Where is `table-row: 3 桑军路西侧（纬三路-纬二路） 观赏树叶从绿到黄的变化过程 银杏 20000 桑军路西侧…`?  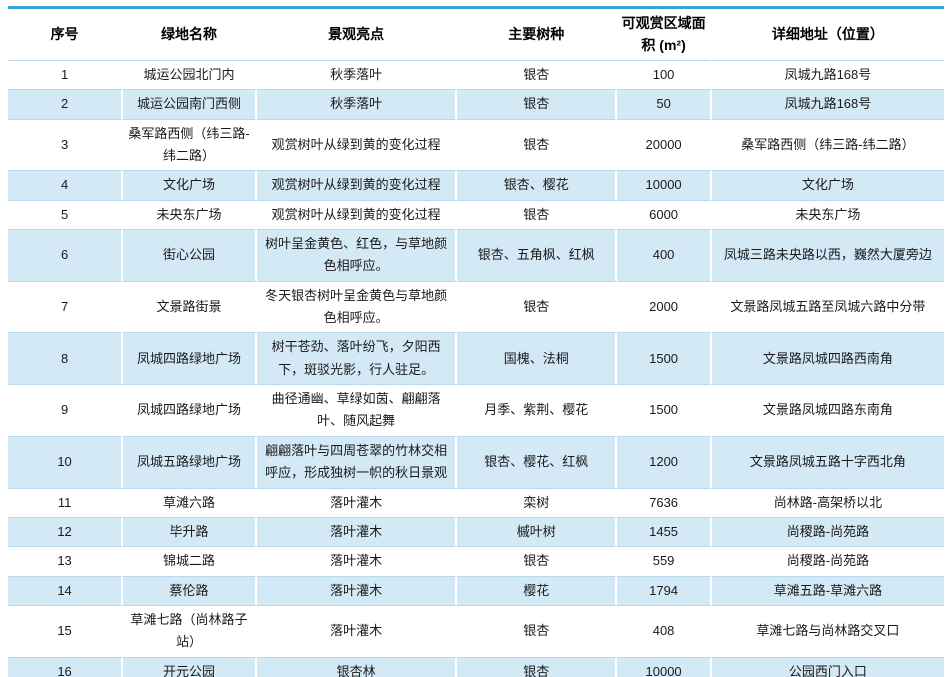
table-row: 3 桑军路西侧（纬三路-纬二路） 观赏树叶从绿到黄的变化过程 银杏 20000 桑军路西侧… is located at coordinates (476, 145).